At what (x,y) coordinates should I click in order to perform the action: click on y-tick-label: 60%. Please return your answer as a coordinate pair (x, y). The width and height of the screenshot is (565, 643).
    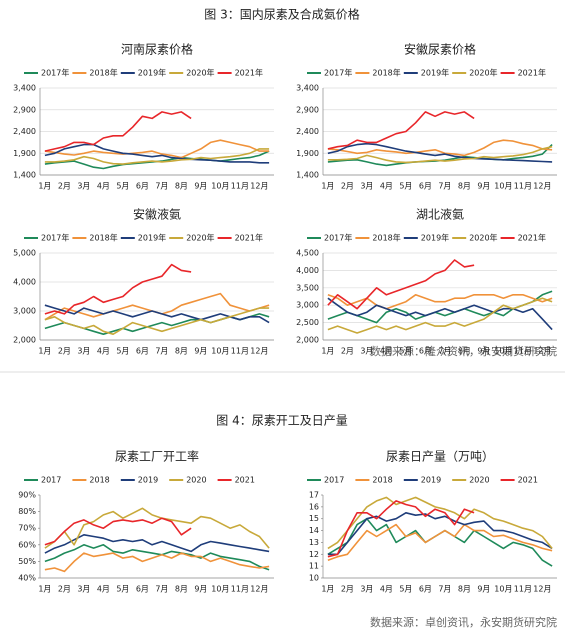
    Looking at the image, I should click on (27, 544).